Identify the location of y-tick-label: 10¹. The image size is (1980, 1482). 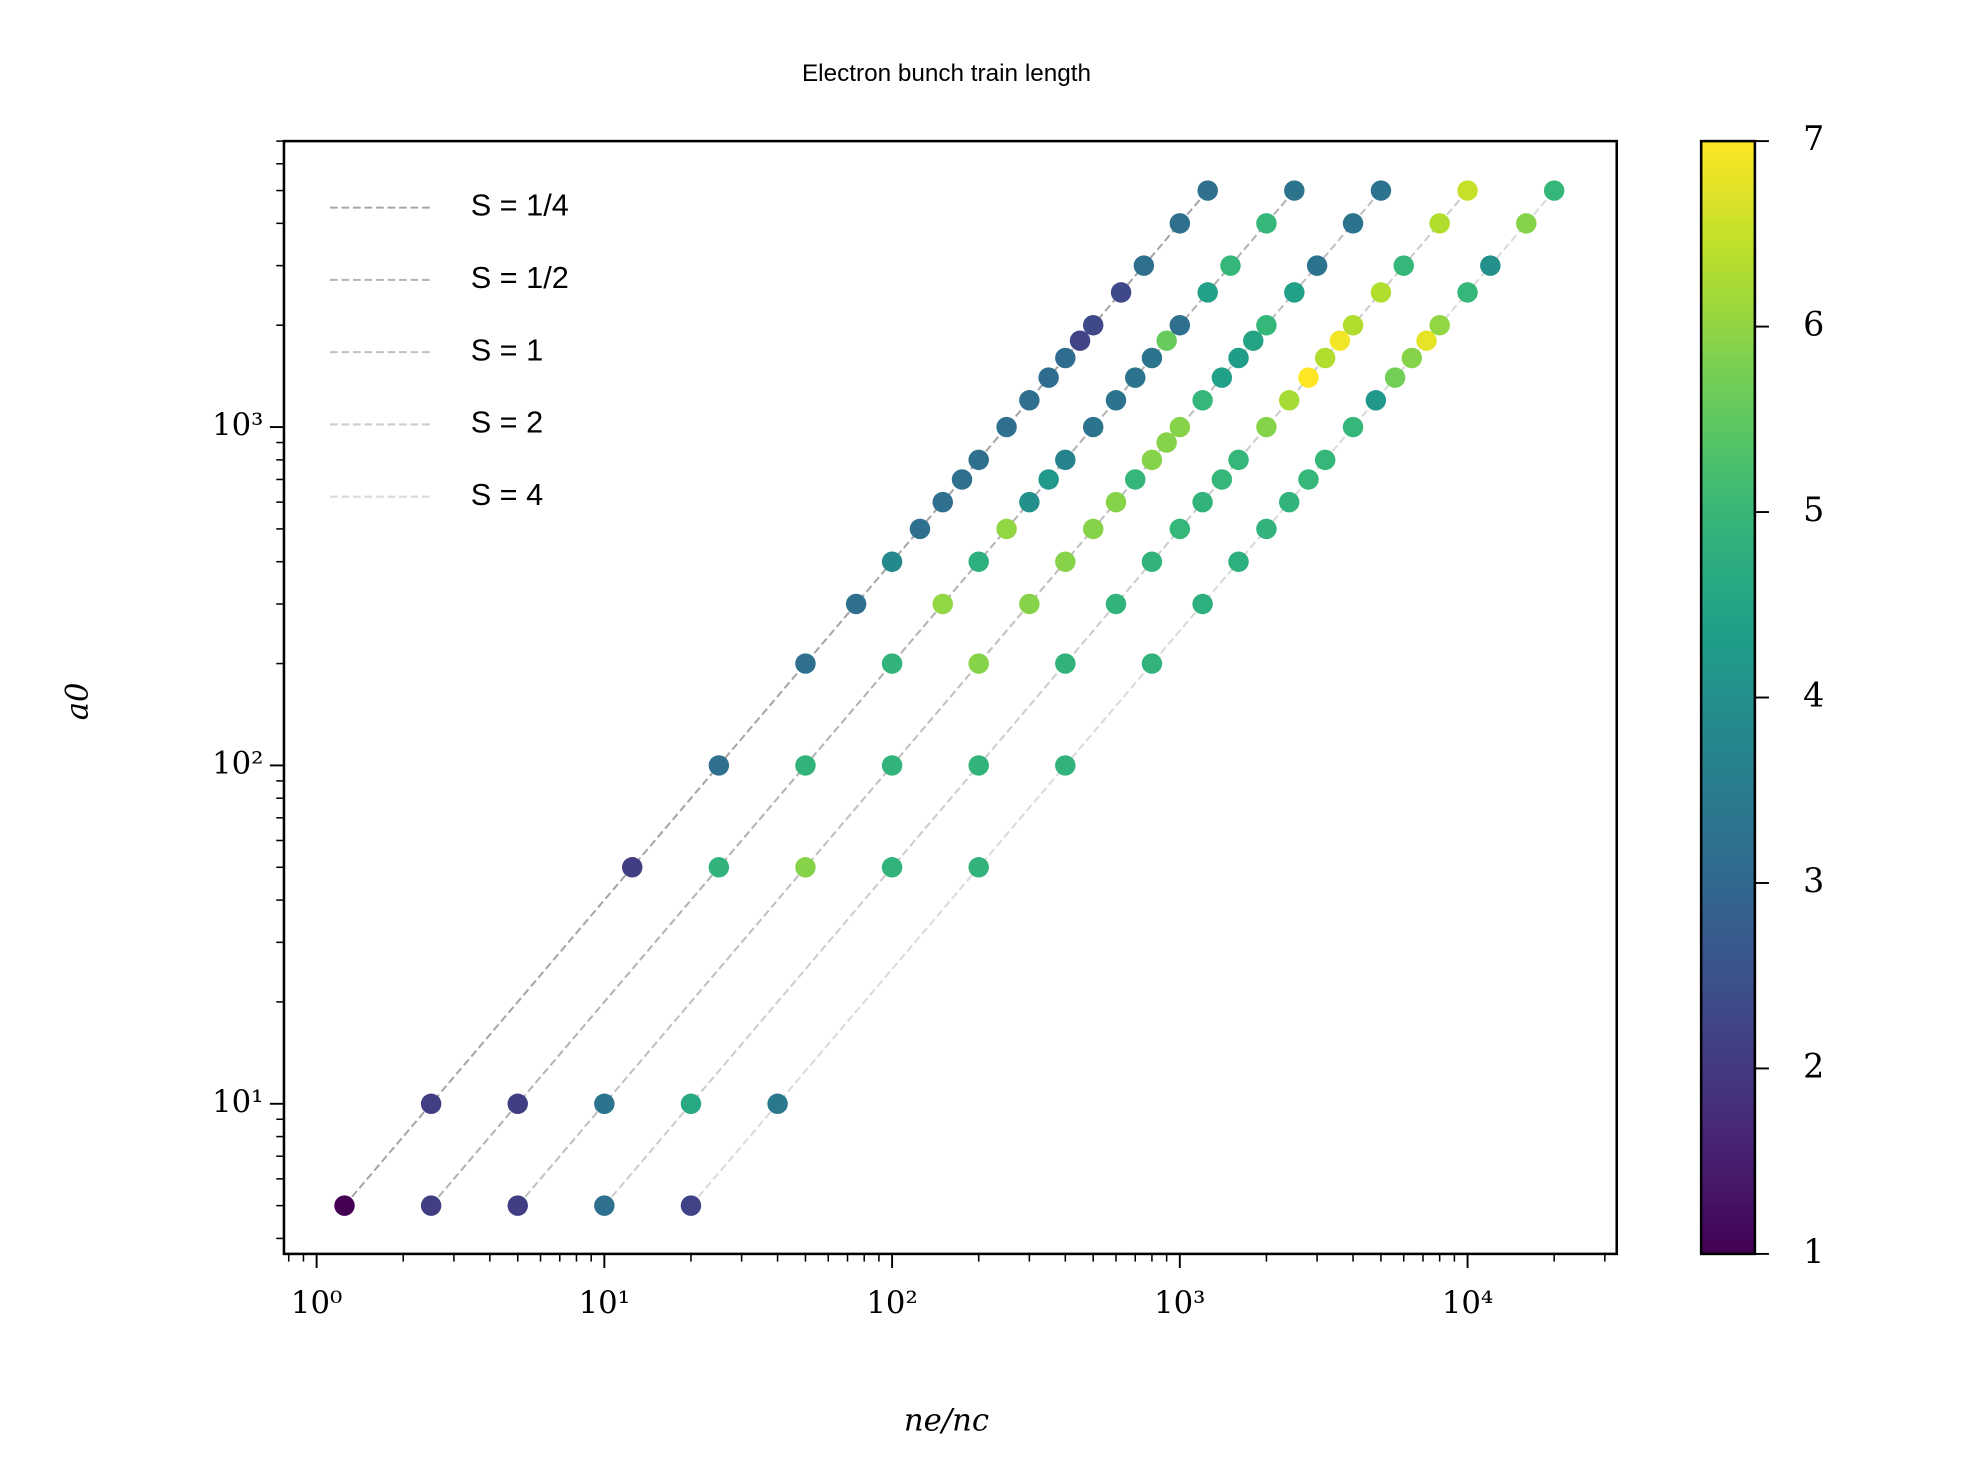
(237, 1102).